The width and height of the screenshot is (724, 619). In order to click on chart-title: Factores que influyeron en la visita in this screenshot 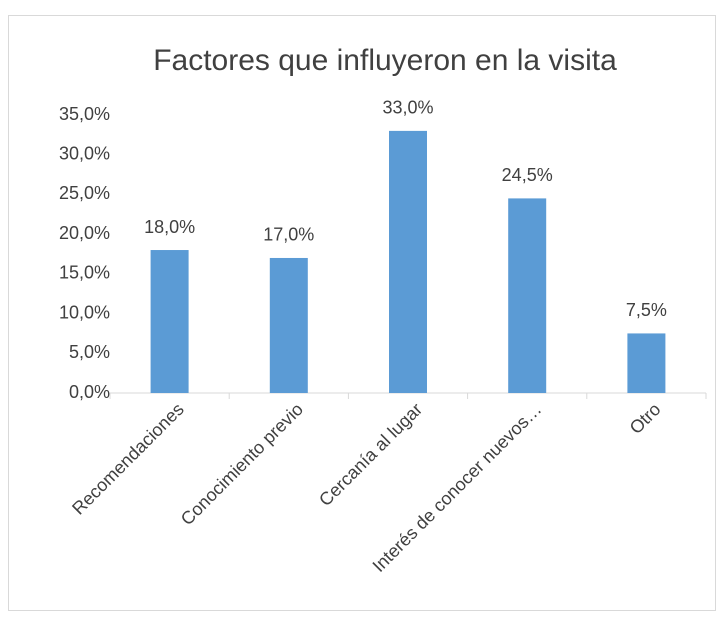, I will do `click(385, 60)`.